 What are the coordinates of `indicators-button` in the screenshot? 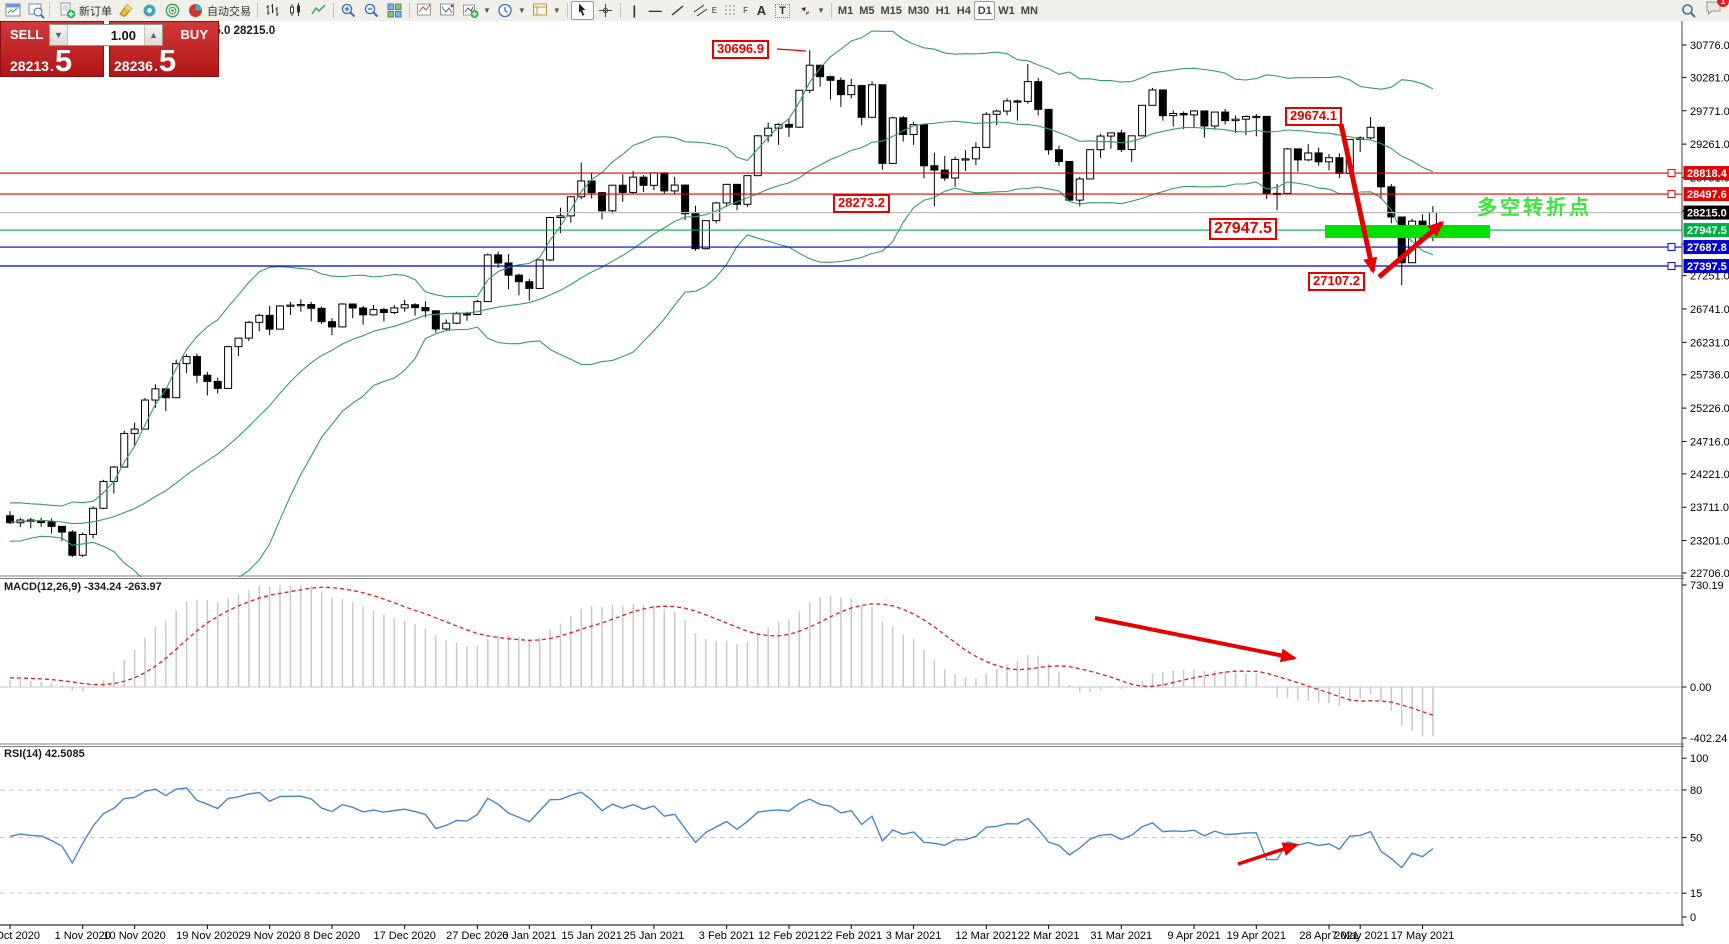 It's located at (424, 10).